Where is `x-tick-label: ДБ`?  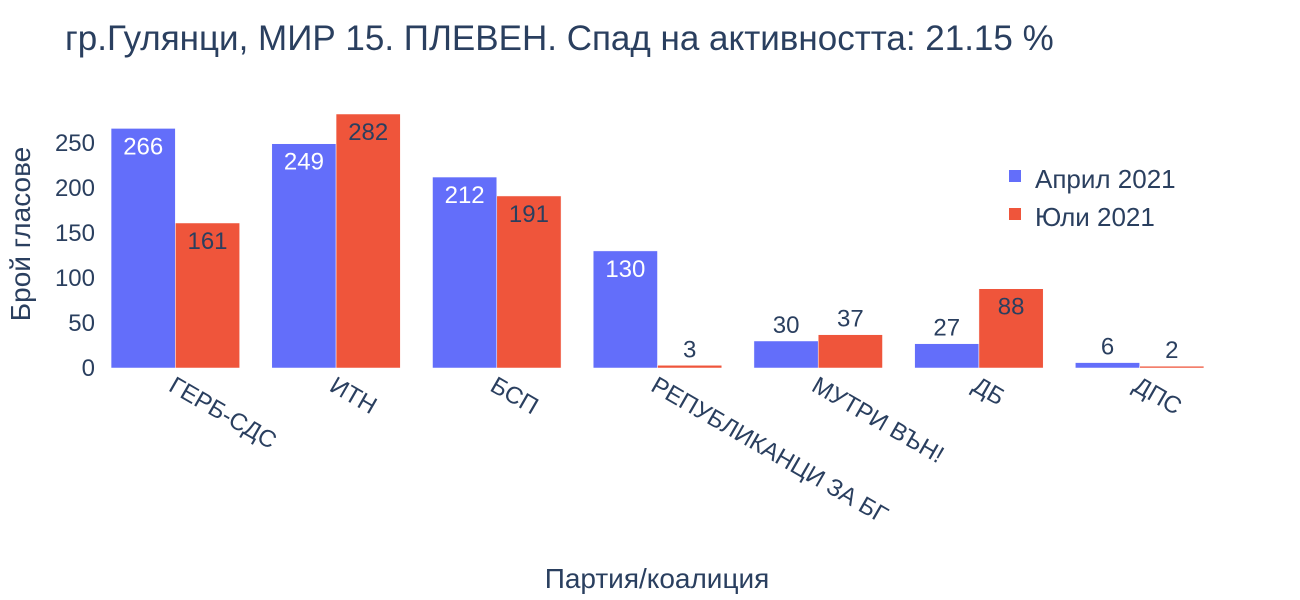
x-tick-label: ДБ is located at coordinates (988, 391).